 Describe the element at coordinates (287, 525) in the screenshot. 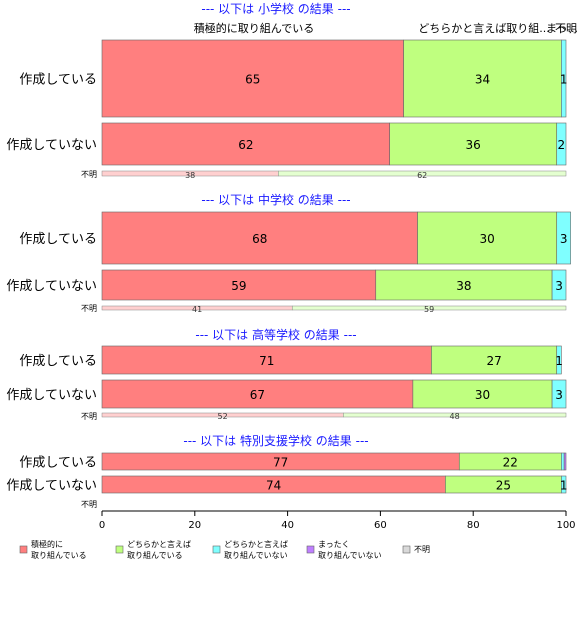

I see `x-tick-label: 40` at that location.